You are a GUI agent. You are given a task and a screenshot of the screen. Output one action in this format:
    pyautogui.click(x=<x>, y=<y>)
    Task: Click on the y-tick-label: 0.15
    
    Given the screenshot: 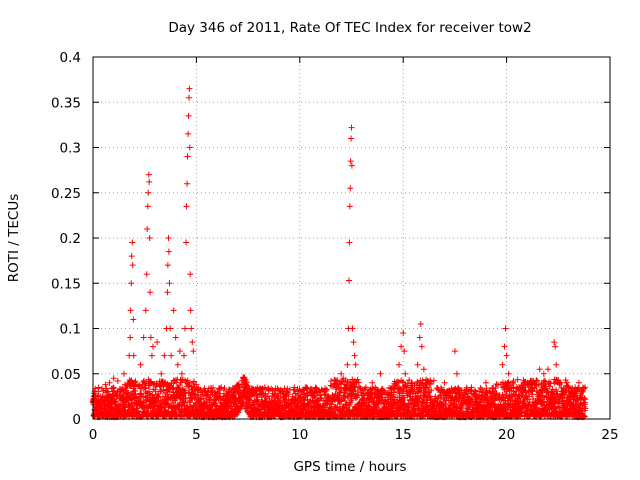 What is the action you would take?
    pyautogui.click(x=66, y=284)
    